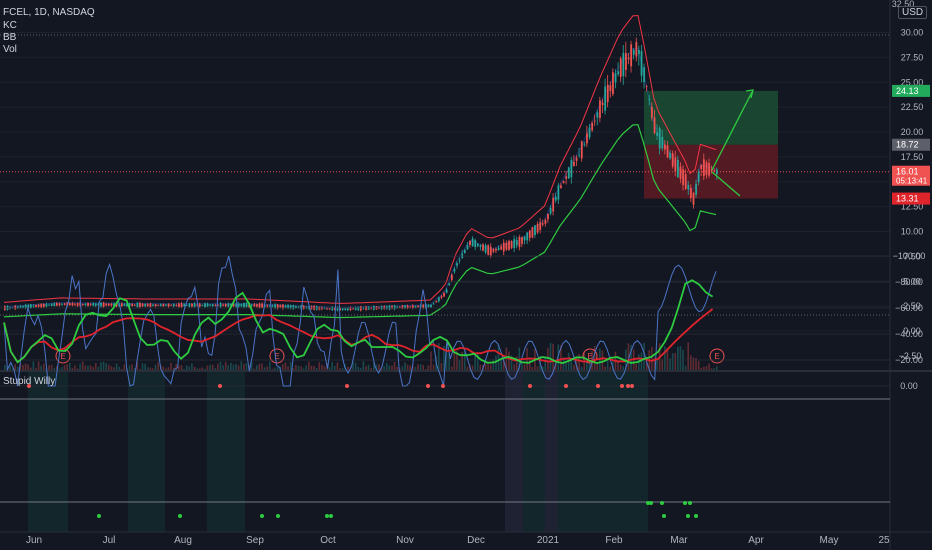 The height and width of the screenshot is (550, 932). What do you see at coordinates (49, 12) in the screenshot?
I see `symbol-label: FCEL, 1D, NASDAQ` at bounding box center [49, 12].